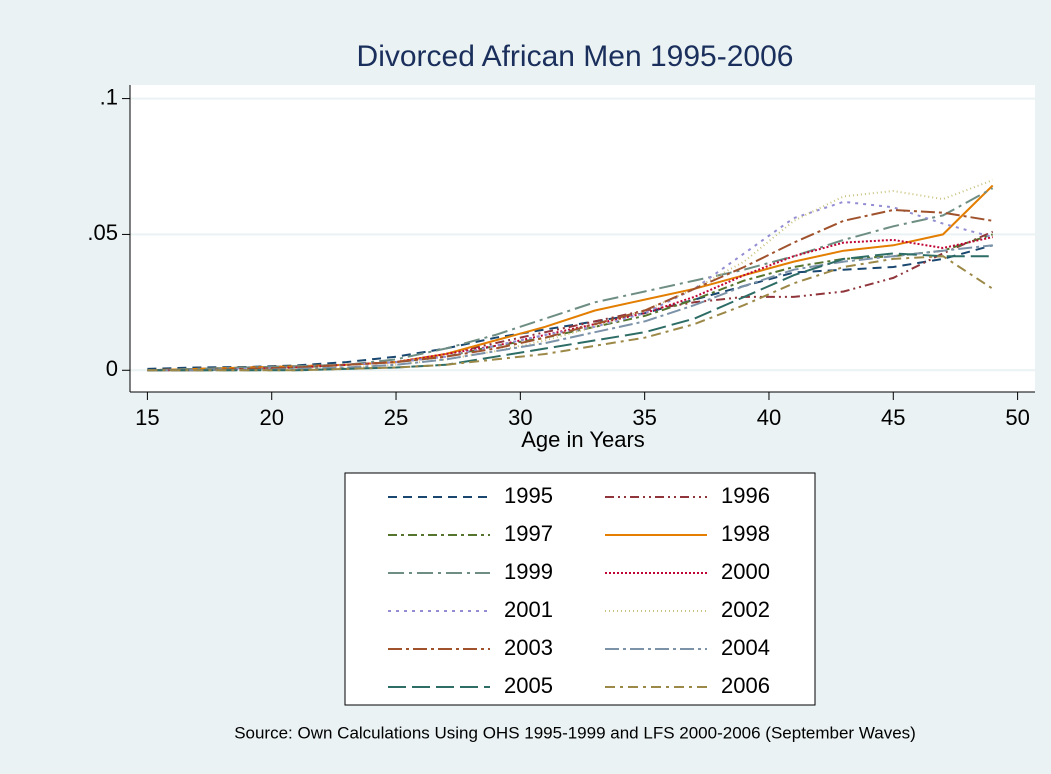 Image resolution: width=1051 pixels, height=774 pixels. What do you see at coordinates (147, 417) in the screenshot?
I see `x-tick-label: 15` at bounding box center [147, 417].